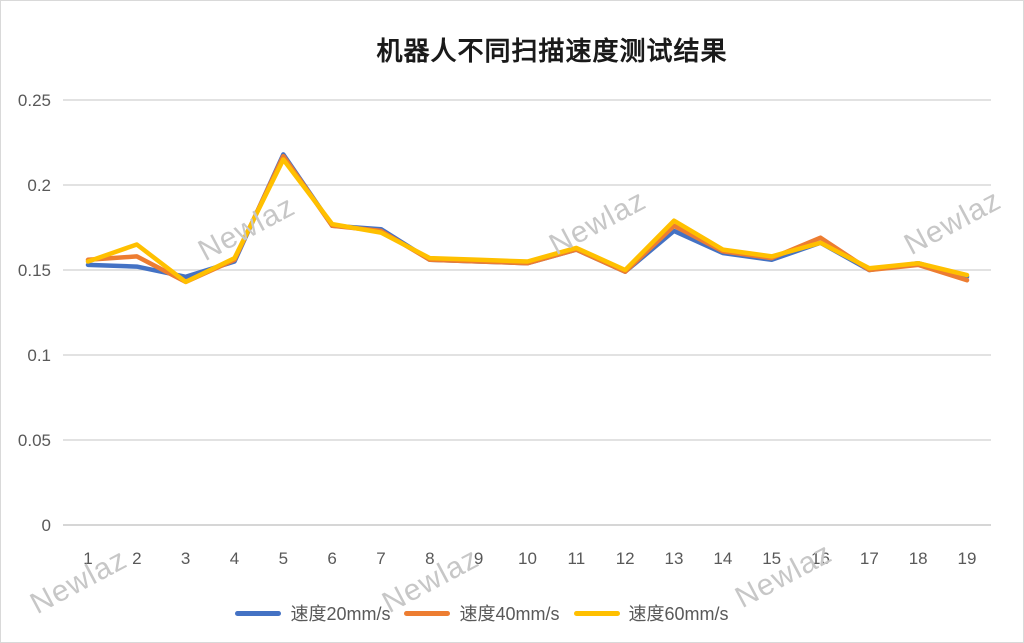 Image resolution: width=1024 pixels, height=643 pixels. What do you see at coordinates (429, 558) in the screenshot?
I see `x-tick-label: 8` at bounding box center [429, 558].